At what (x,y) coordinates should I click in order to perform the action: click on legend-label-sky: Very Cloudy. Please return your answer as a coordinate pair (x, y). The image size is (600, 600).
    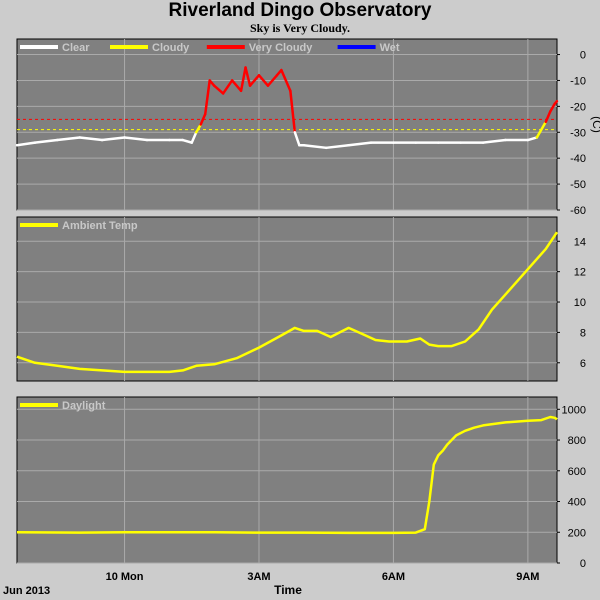
    Looking at the image, I should click on (281, 48).